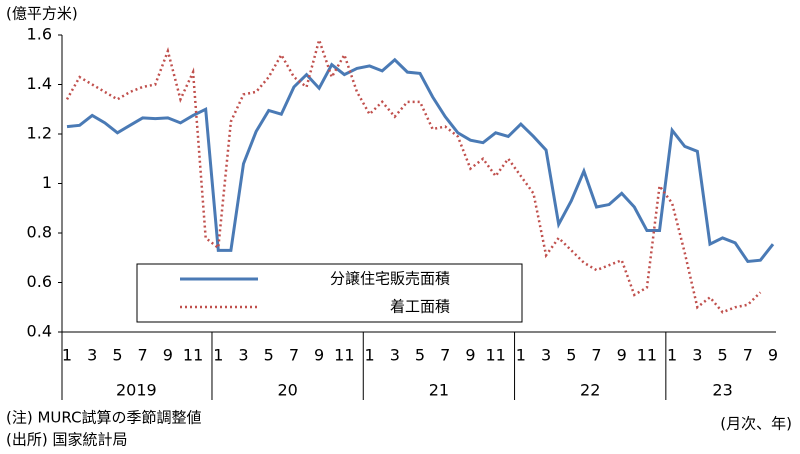  Describe the element at coordinates (39, 331) in the screenshot. I see `y-tick-label: 0.4` at that location.